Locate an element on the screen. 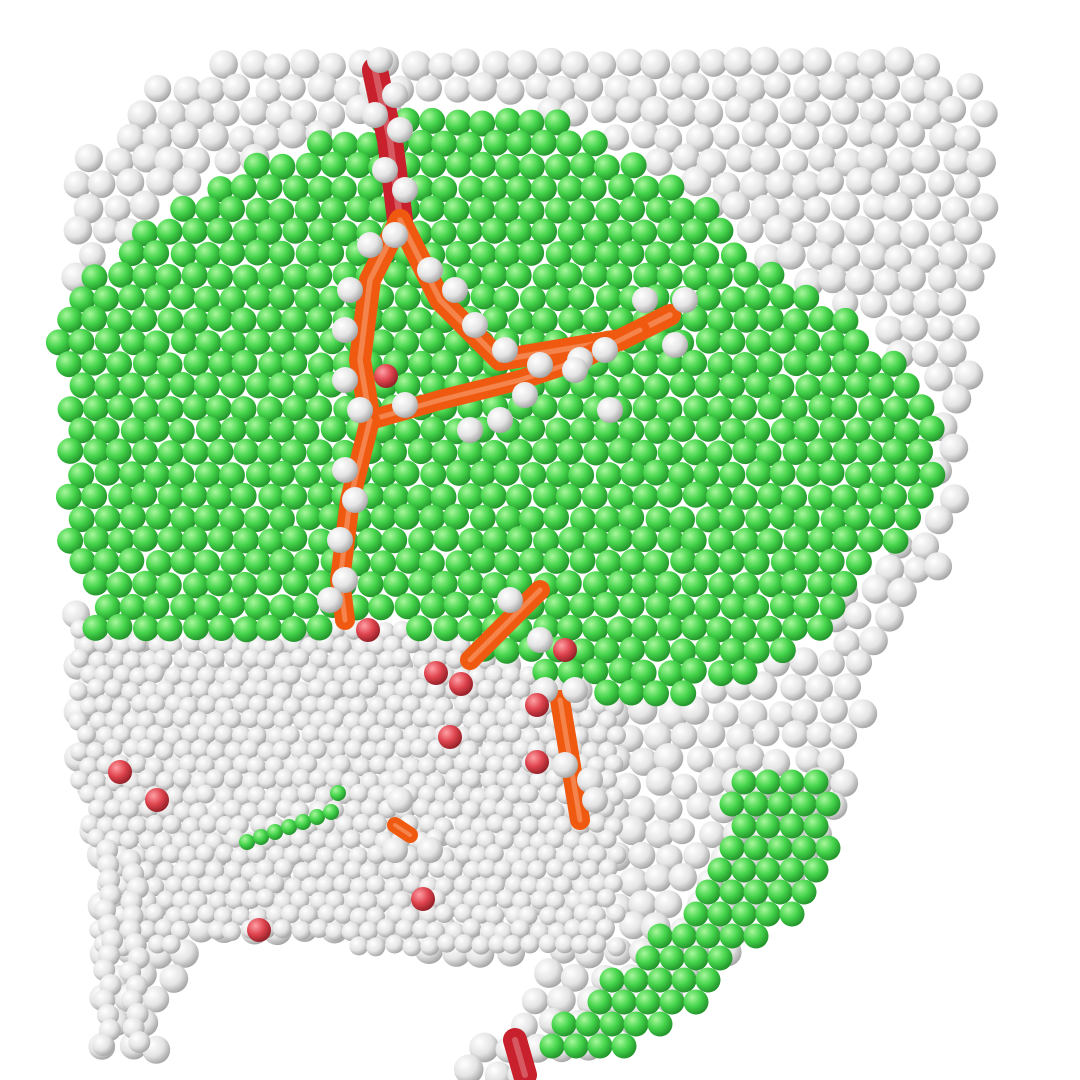  core-white-atom is located at coordinates (375, 115).